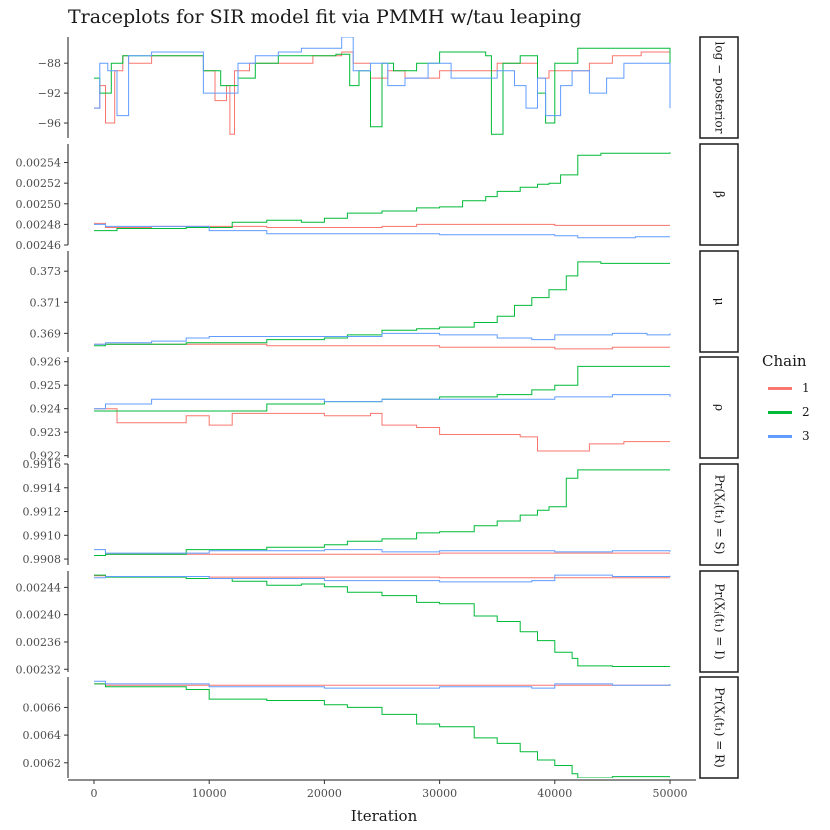 This screenshot has height=830, width=830. Describe the element at coordinates (46, 302) in the screenshot. I see `y-tick-label: 0.371` at that location.